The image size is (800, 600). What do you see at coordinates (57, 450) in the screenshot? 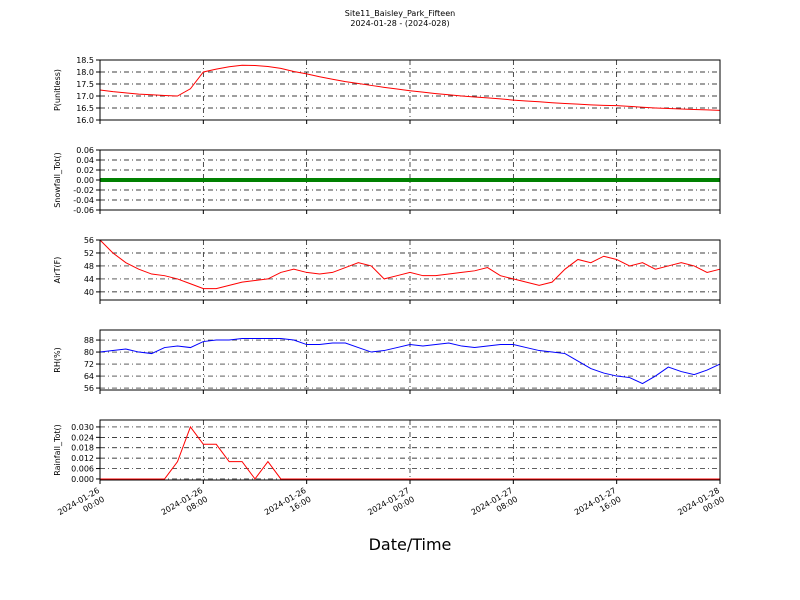
I see `y-axis-label: Rainfall_Tot()` at bounding box center [57, 450].